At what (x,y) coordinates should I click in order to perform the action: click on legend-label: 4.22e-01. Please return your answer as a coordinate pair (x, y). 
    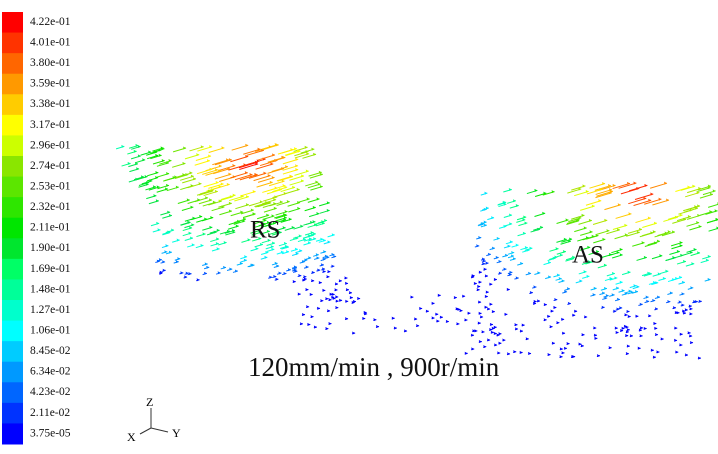
    Looking at the image, I should click on (50, 22).